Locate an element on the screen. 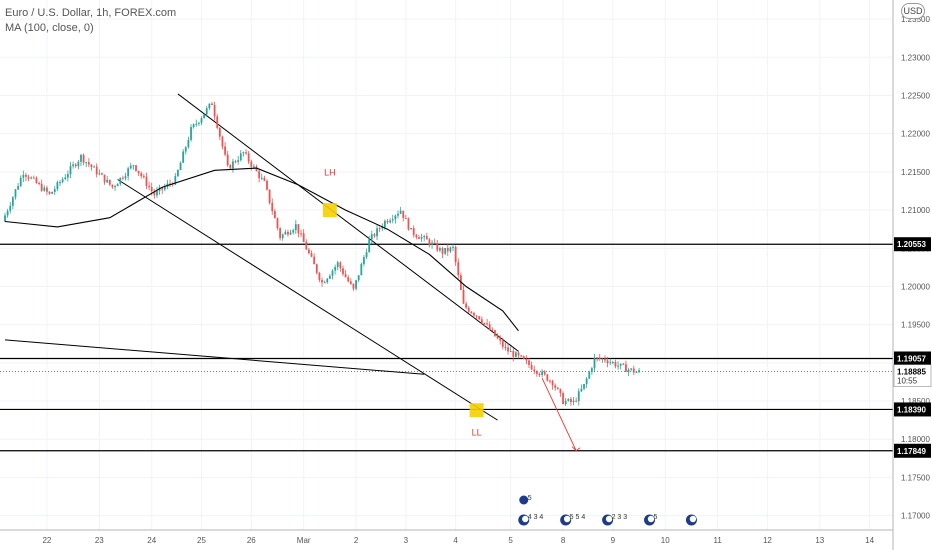  event-icons: 5 4 3 4 5 5 4 2 3 3 5 is located at coordinates (607, 510).